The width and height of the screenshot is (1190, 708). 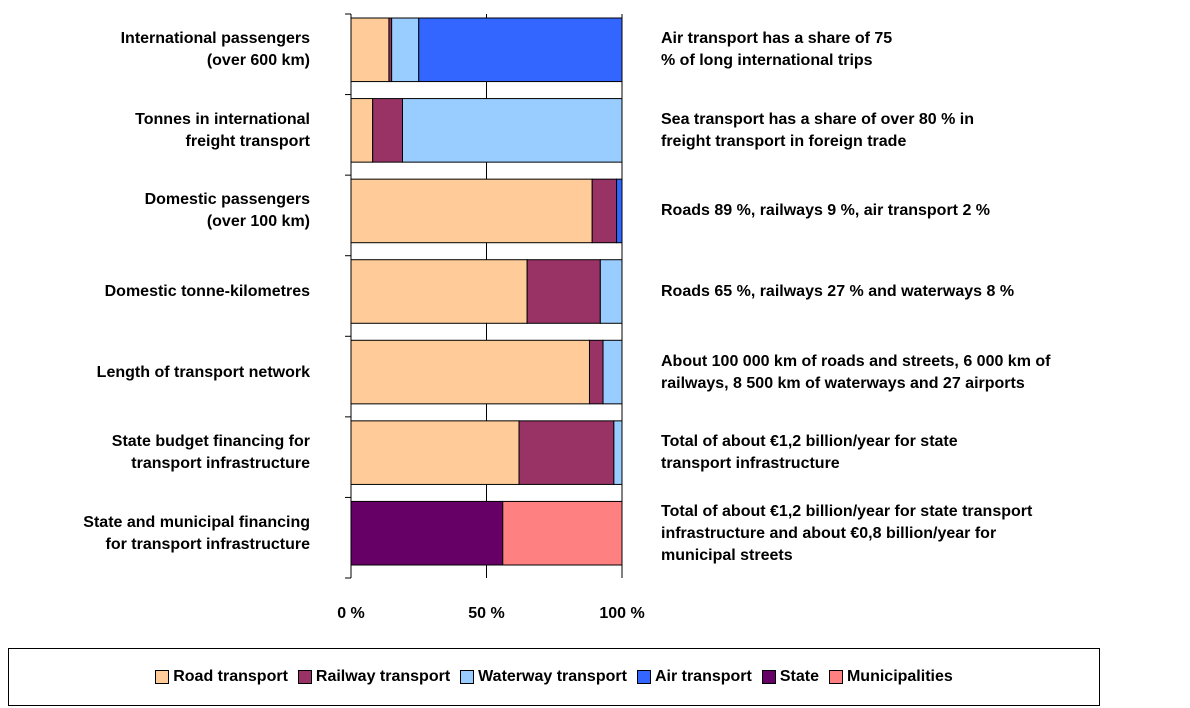 I want to click on legend-item: State, so click(x=790, y=677).